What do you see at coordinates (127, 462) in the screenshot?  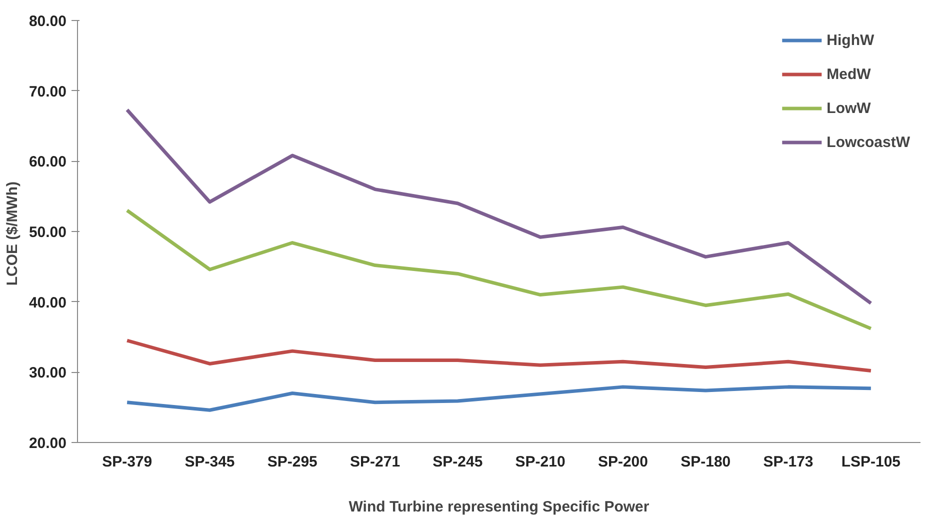 I see `x-tick-label: SP-379` at bounding box center [127, 462].